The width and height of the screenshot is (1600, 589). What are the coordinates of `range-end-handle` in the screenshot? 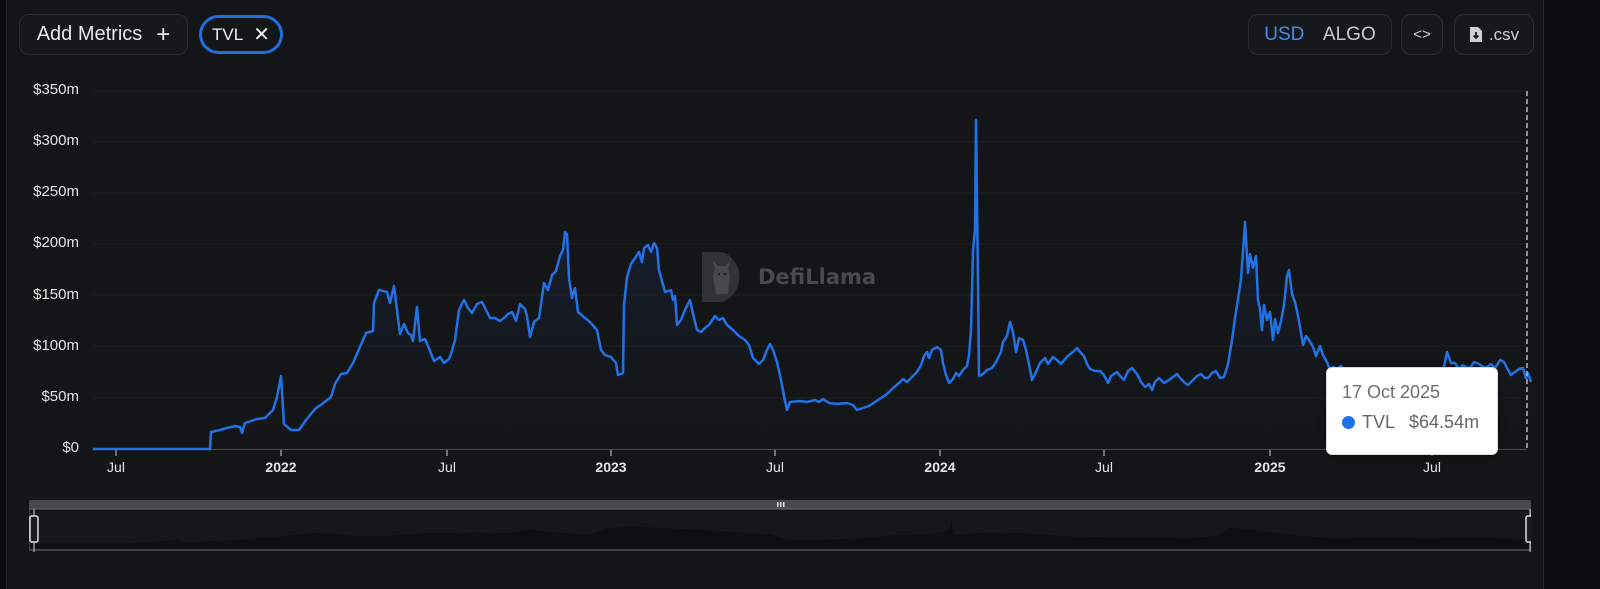 It's located at (1528, 530).